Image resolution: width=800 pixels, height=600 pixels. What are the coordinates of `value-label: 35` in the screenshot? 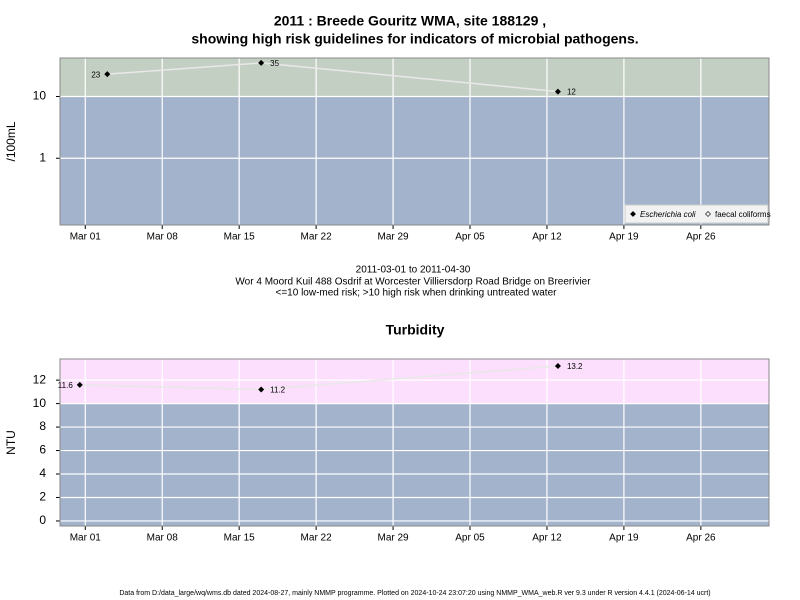 It's located at (274, 63).